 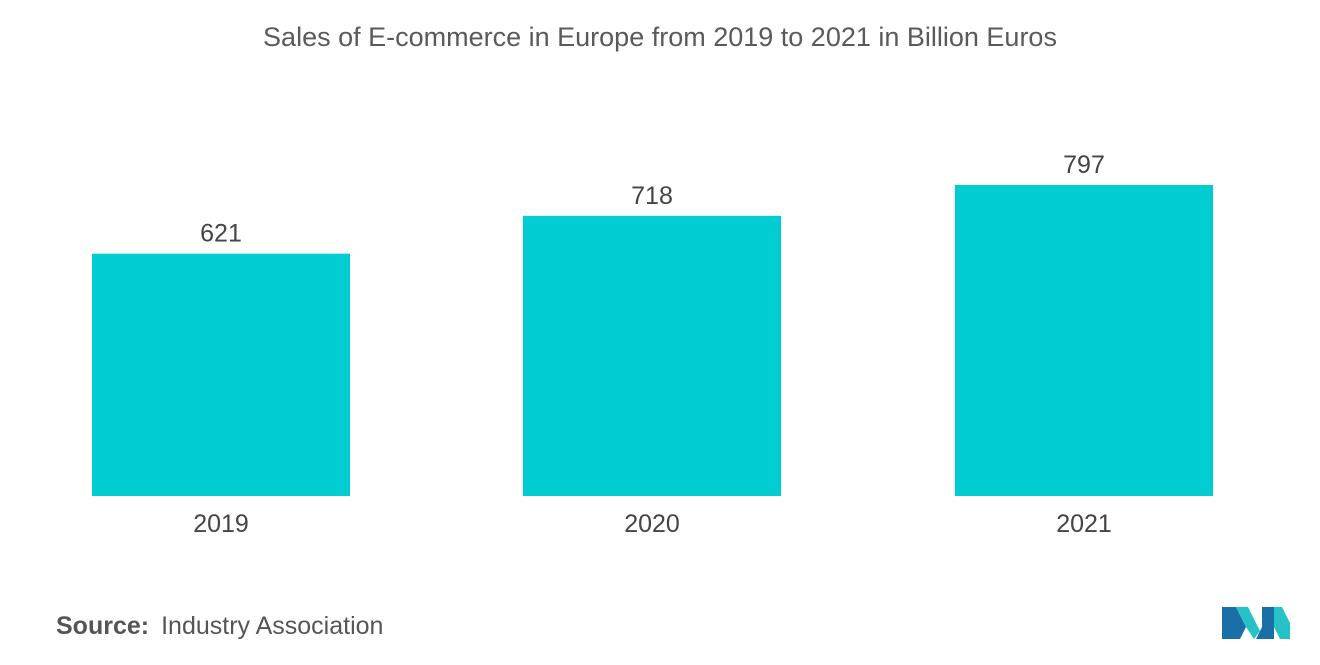 What do you see at coordinates (1084, 524) in the screenshot?
I see `x-tick-label-2021: 2021` at bounding box center [1084, 524].